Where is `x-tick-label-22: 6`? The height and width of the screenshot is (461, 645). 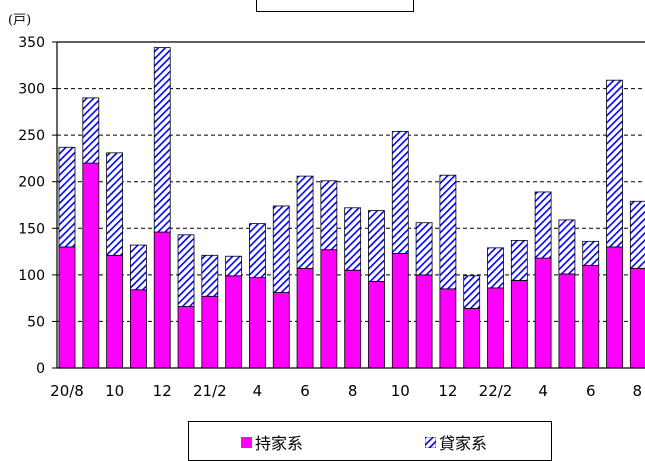 x-tick-label-22: 6 is located at coordinates (591, 391).